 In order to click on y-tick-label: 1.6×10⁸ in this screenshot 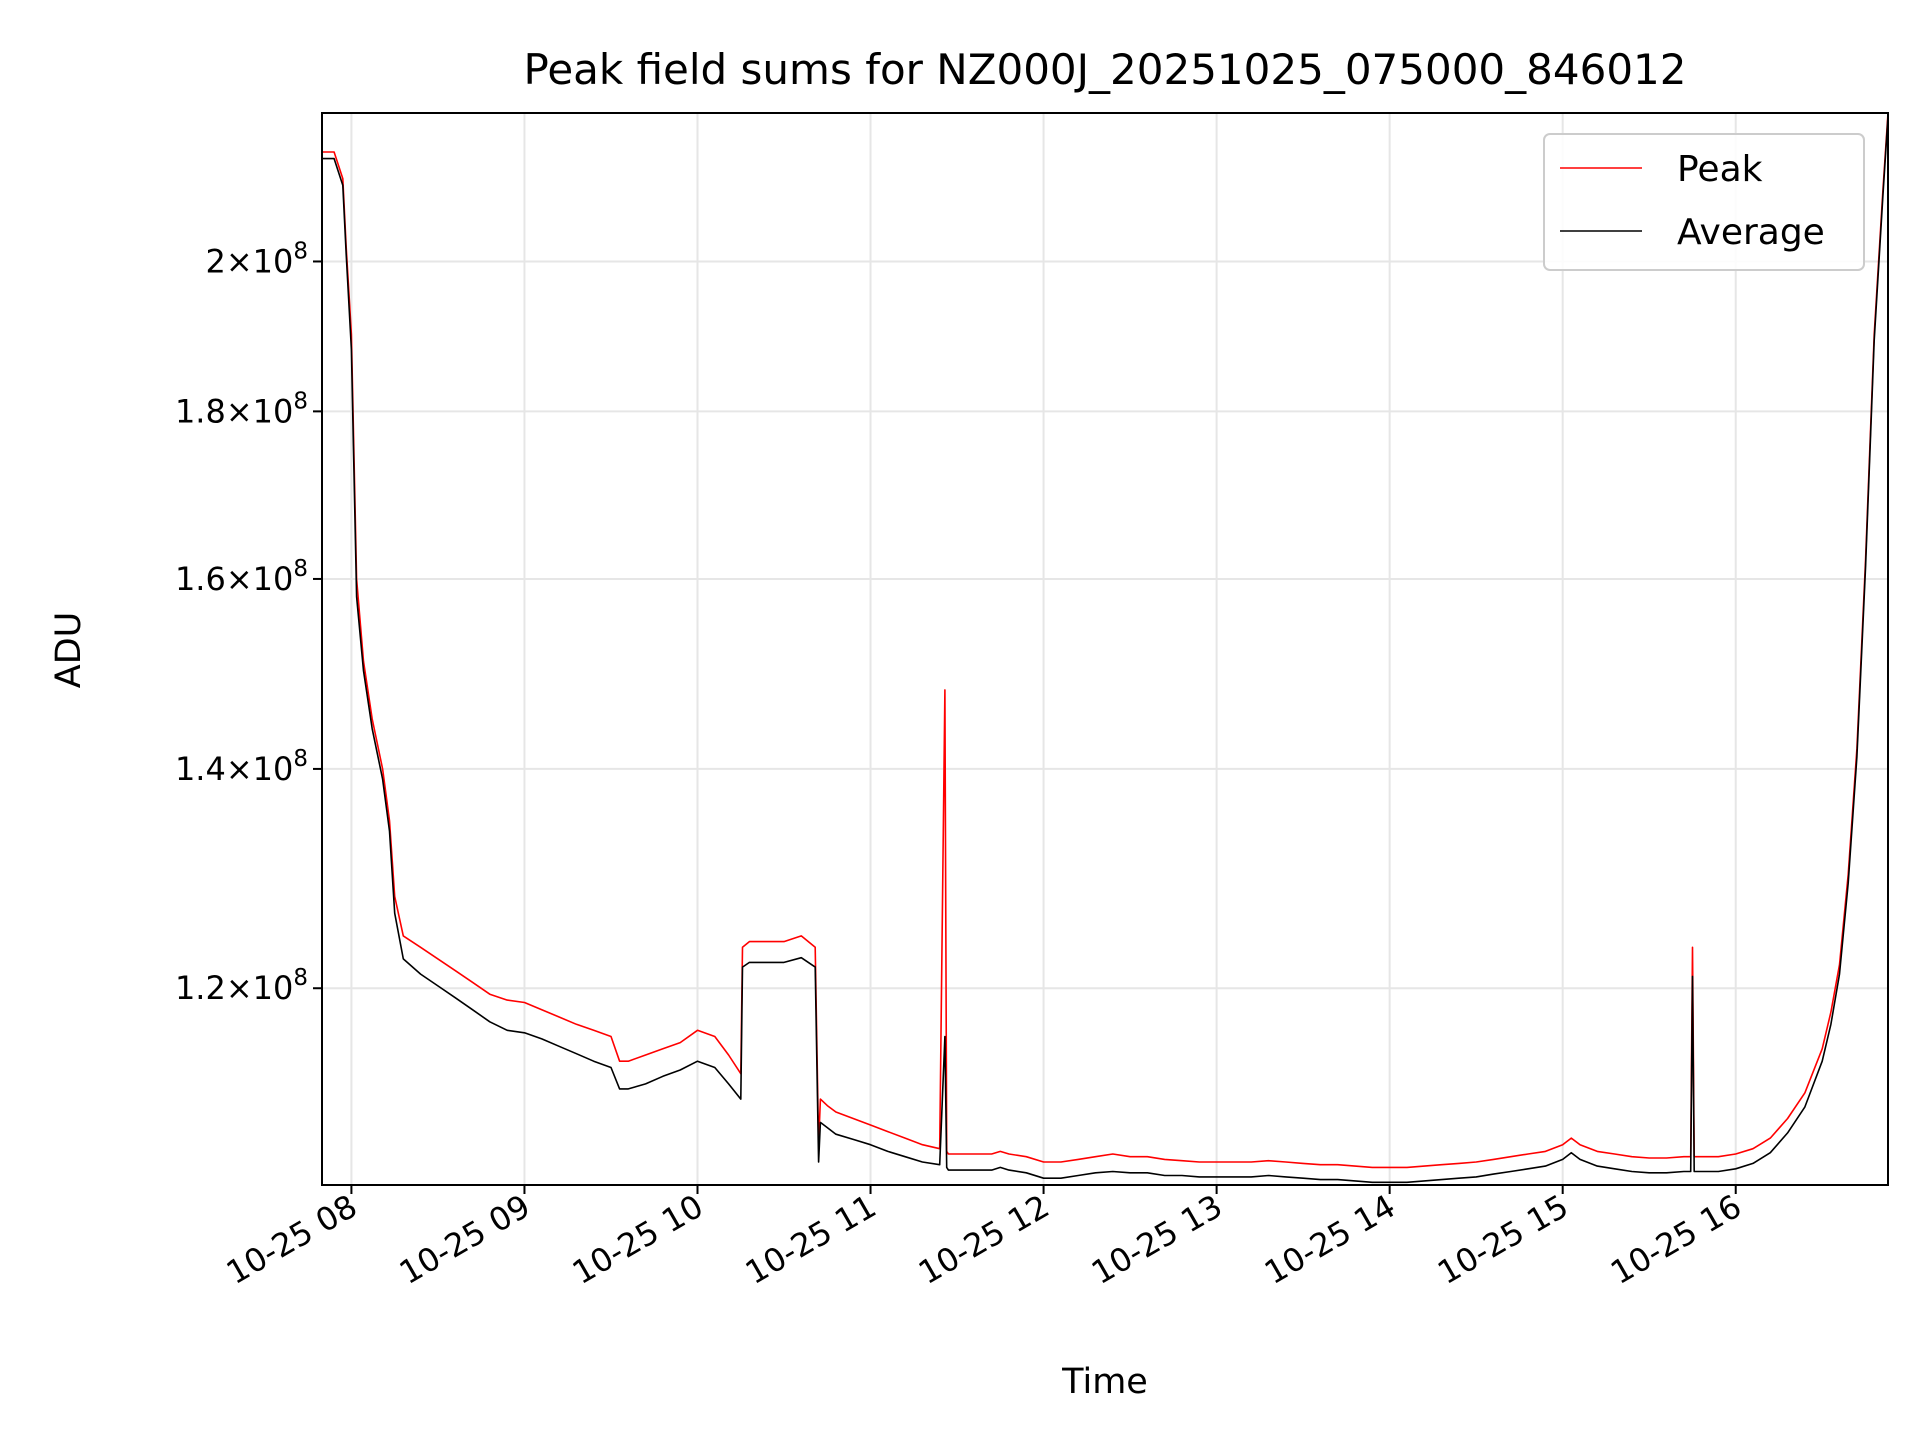, I will do `click(241, 577)`.